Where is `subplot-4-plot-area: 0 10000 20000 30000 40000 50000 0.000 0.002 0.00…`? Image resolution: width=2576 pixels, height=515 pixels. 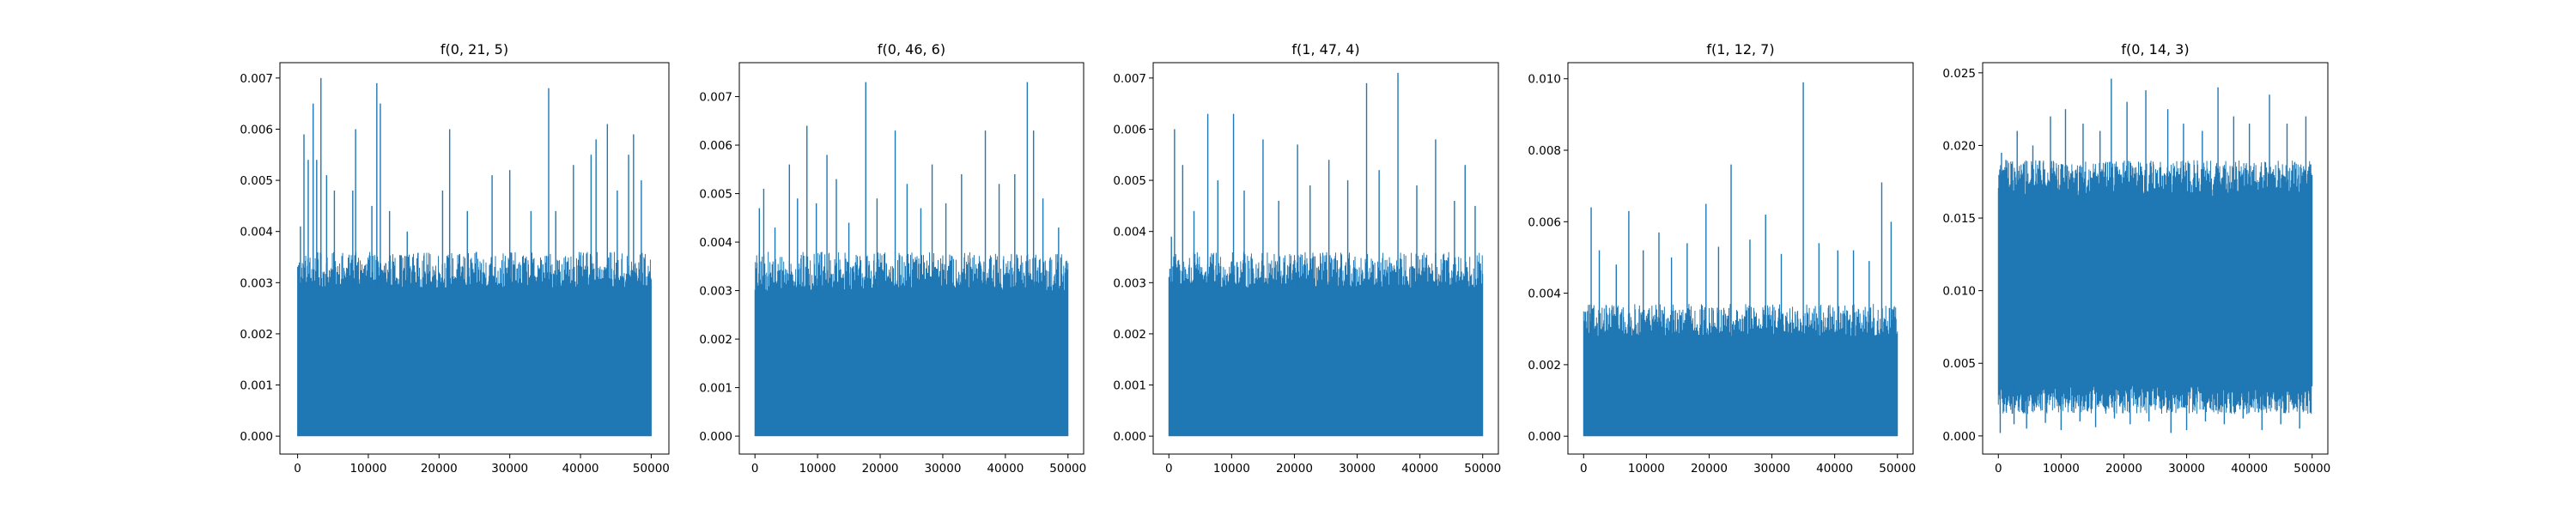 subplot-4-plot-area: 0 10000 20000 30000 40000 50000 0.000 0.002 0.00… is located at coordinates (1722, 269).